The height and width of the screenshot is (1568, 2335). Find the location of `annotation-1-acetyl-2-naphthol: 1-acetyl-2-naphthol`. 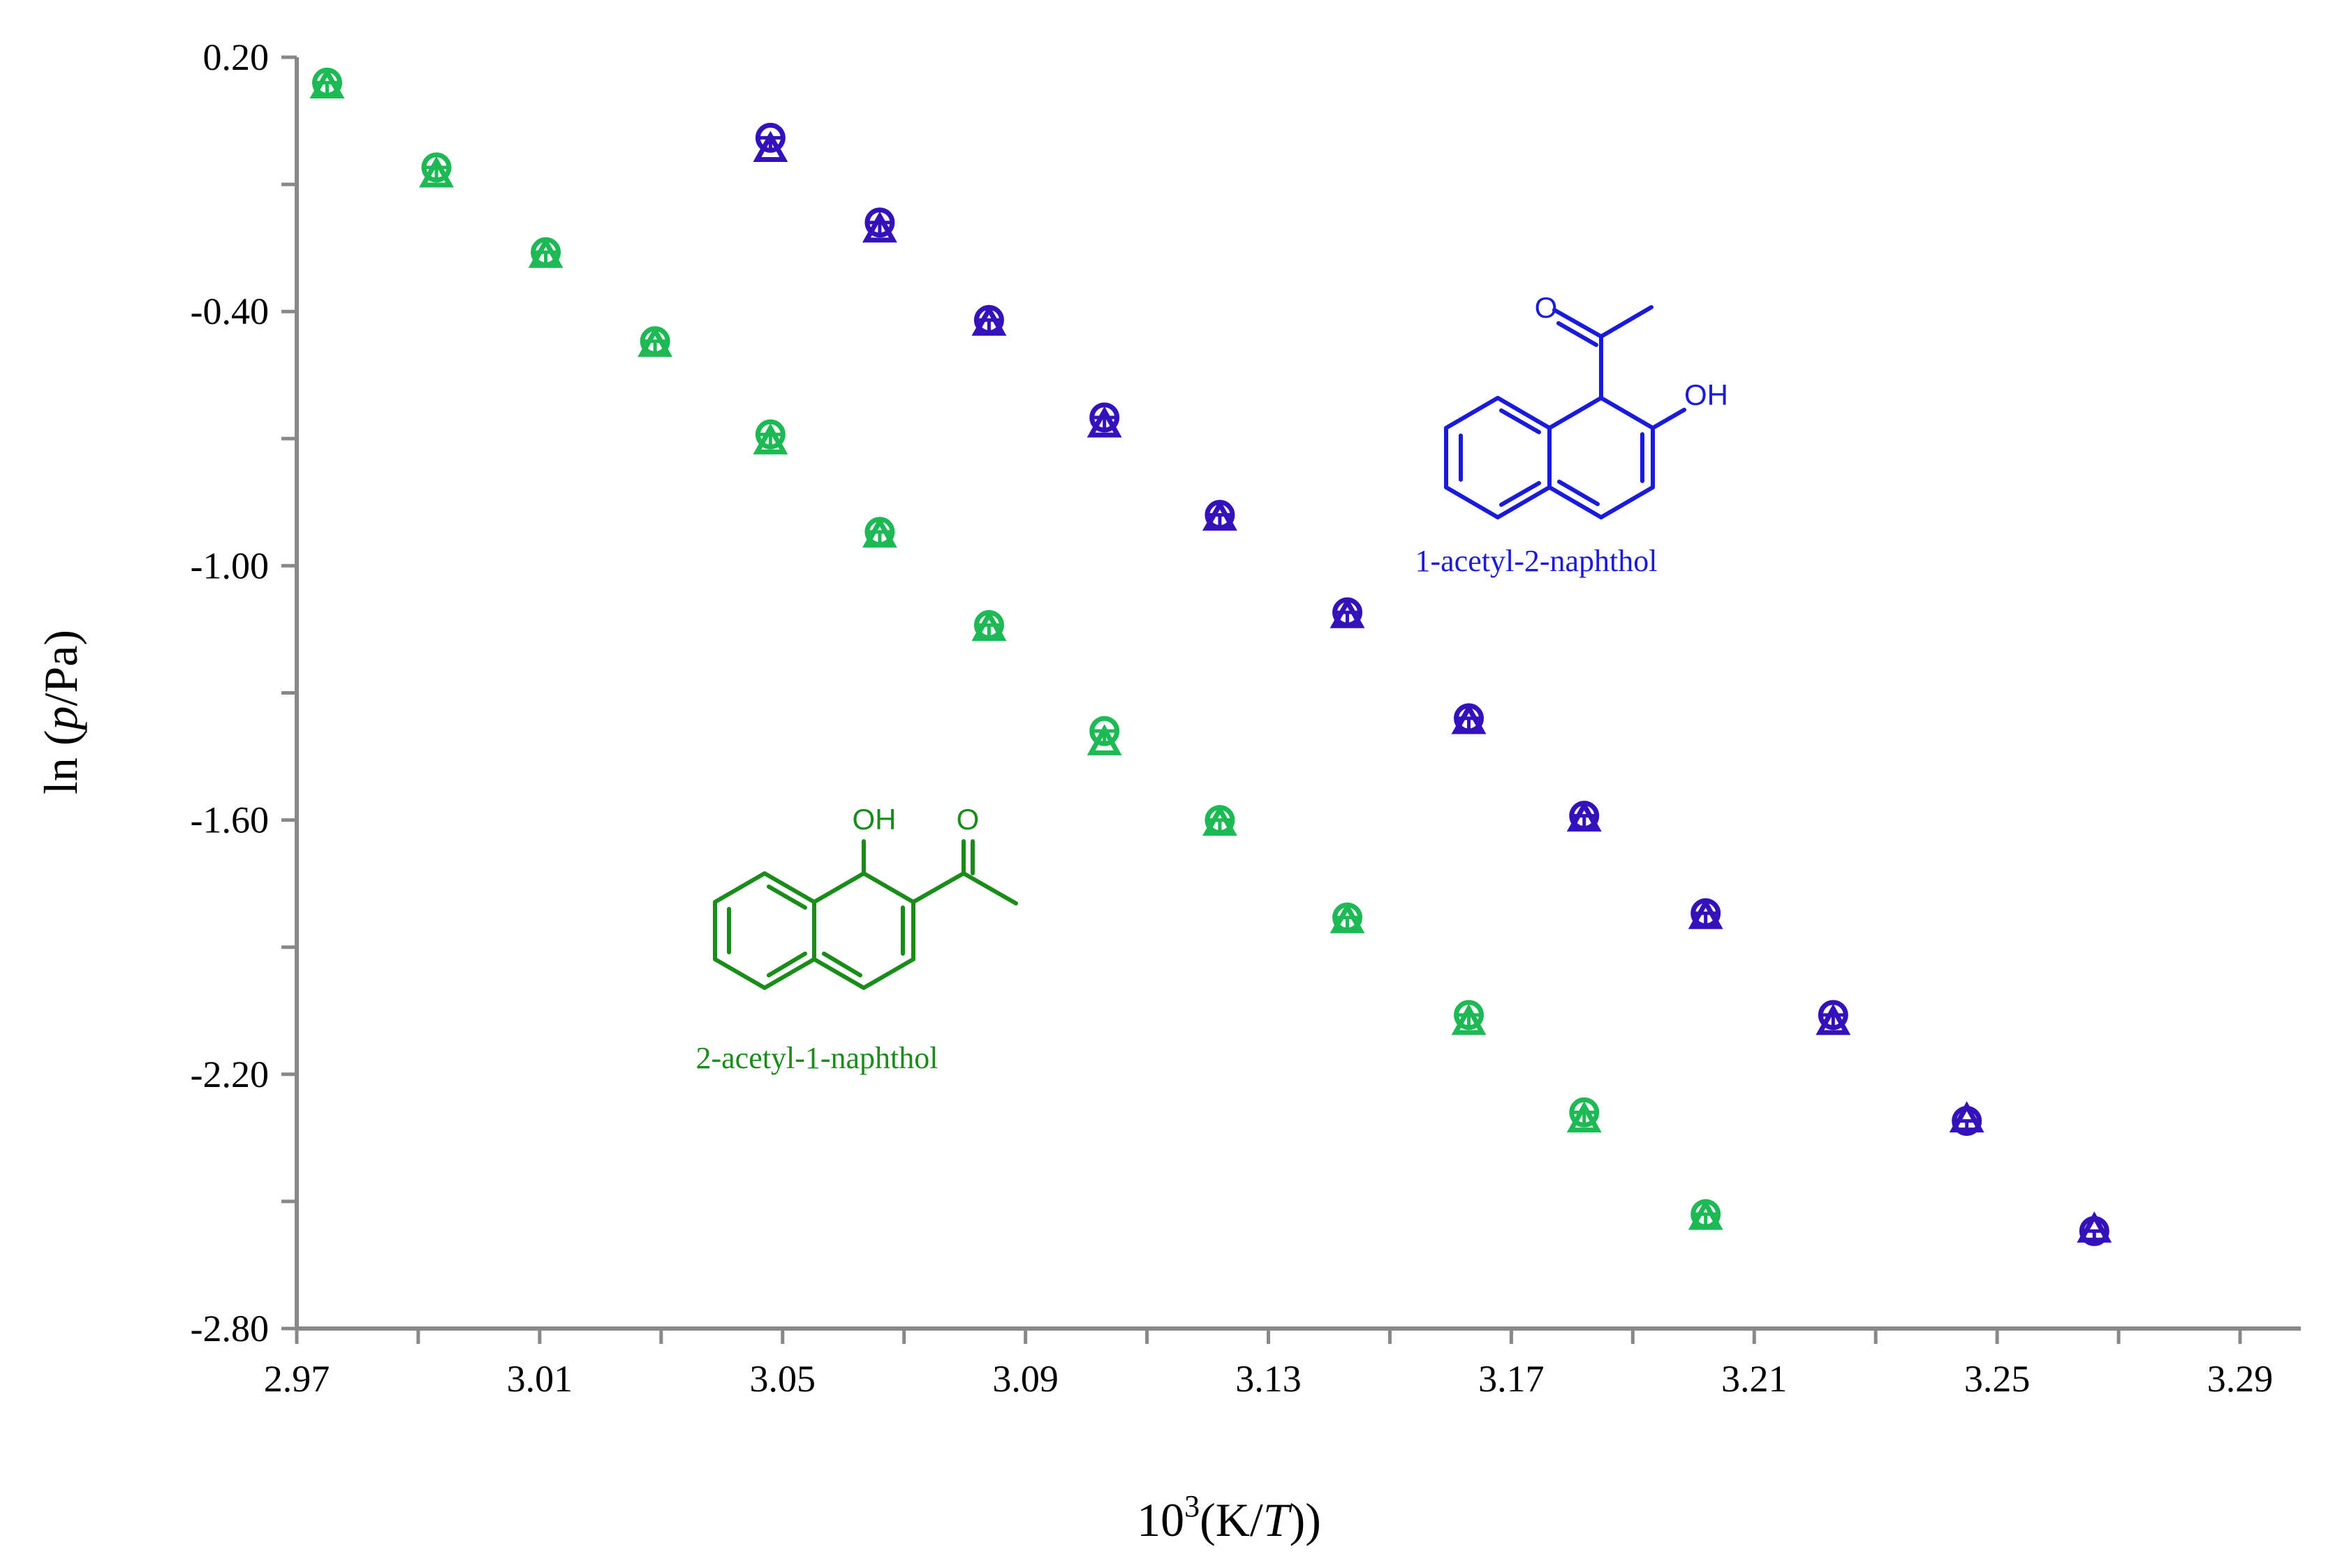

annotation-1-acetyl-2-naphthol: 1-acetyl-2-naphthol is located at coordinates (1536, 561).